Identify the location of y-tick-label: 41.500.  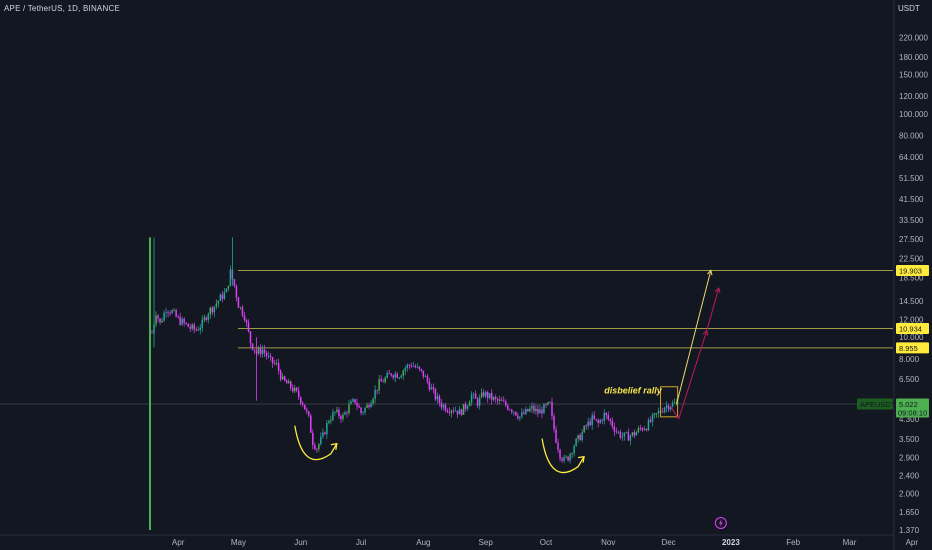
(911, 199).